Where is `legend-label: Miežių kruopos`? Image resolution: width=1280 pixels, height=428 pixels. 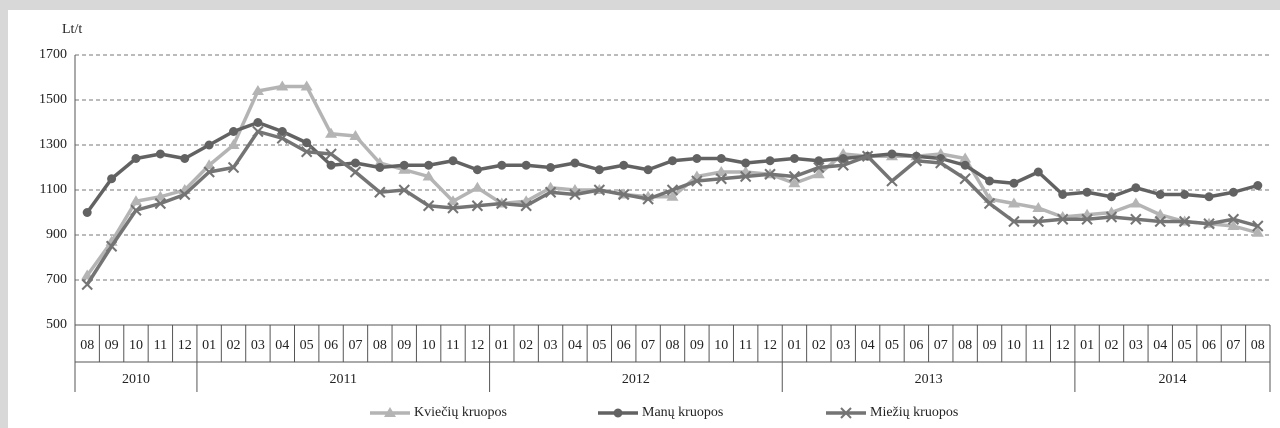
legend-label: Miežių kruopos is located at coordinates (914, 412).